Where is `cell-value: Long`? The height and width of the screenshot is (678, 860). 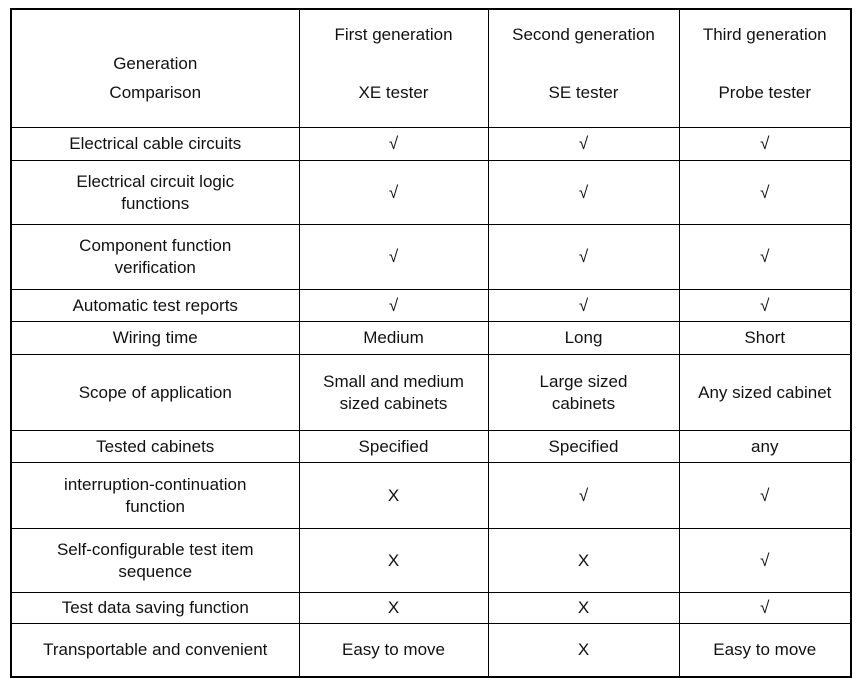
cell-value: Long is located at coordinates (583, 338).